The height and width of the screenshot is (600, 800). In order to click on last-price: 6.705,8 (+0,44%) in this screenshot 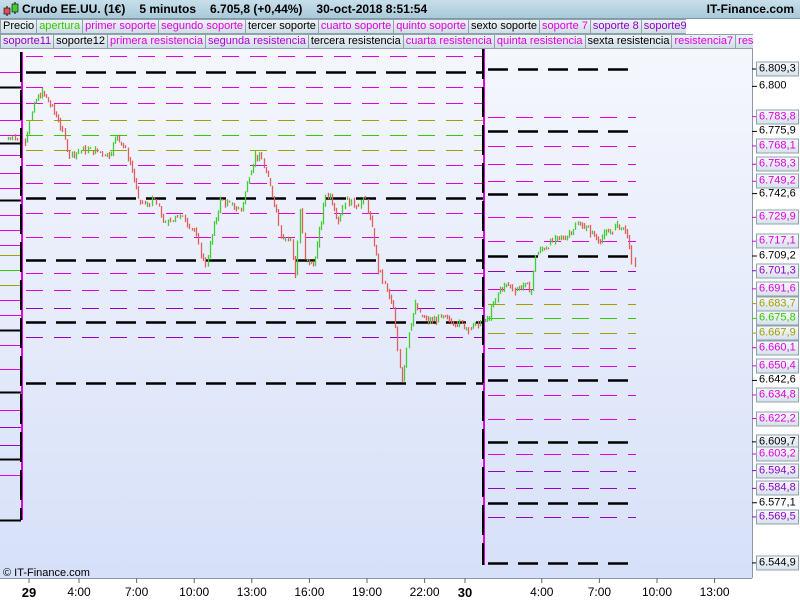, I will do `click(256, 9)`.